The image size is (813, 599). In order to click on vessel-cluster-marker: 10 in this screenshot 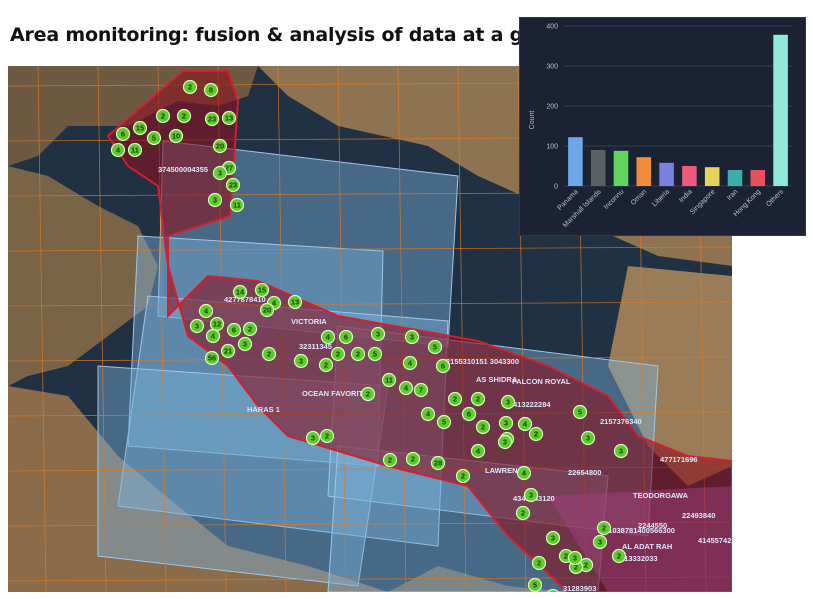, I will do `click(176, 136)`.